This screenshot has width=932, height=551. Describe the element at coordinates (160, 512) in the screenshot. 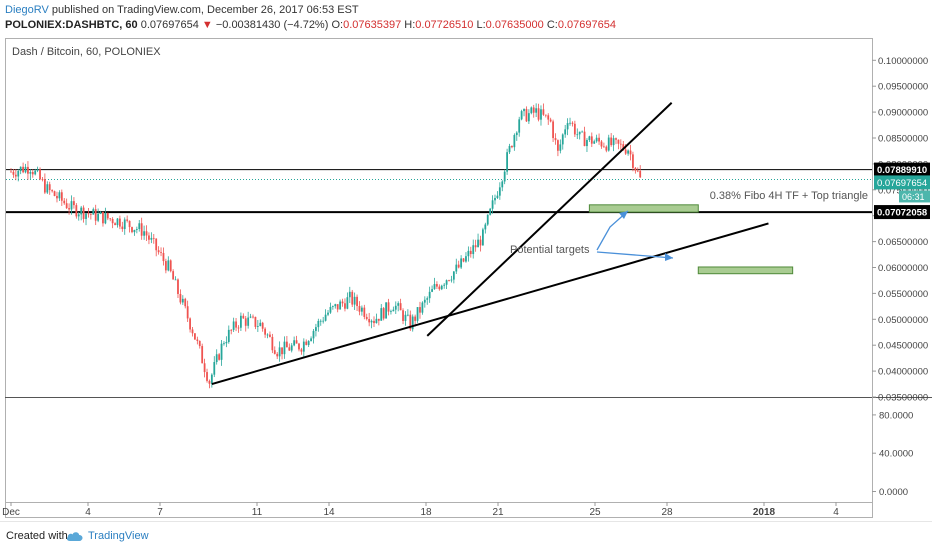

I see `time-tick-label: 7` at that location.